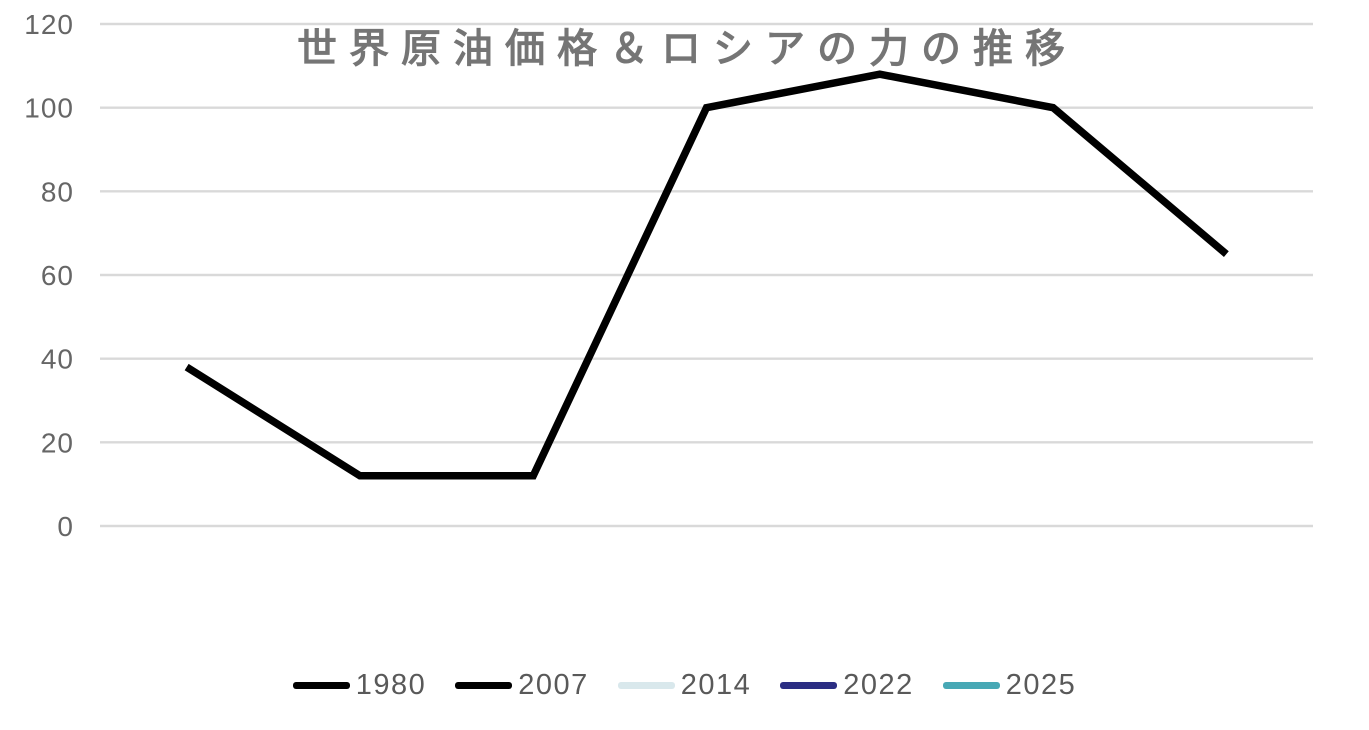  What do you see at coordinates (878, 685) in the screenshot?
I see `legend-label-2022: 2022` at bounding box center [878, 685].